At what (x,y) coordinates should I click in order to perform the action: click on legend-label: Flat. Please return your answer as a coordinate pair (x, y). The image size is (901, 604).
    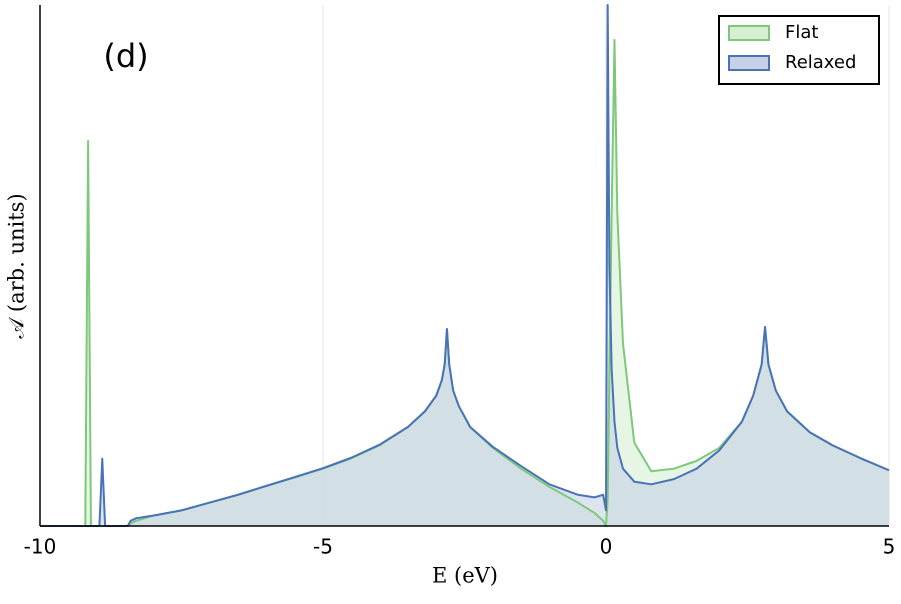
    Looking at the image, I should click on (801, 32).